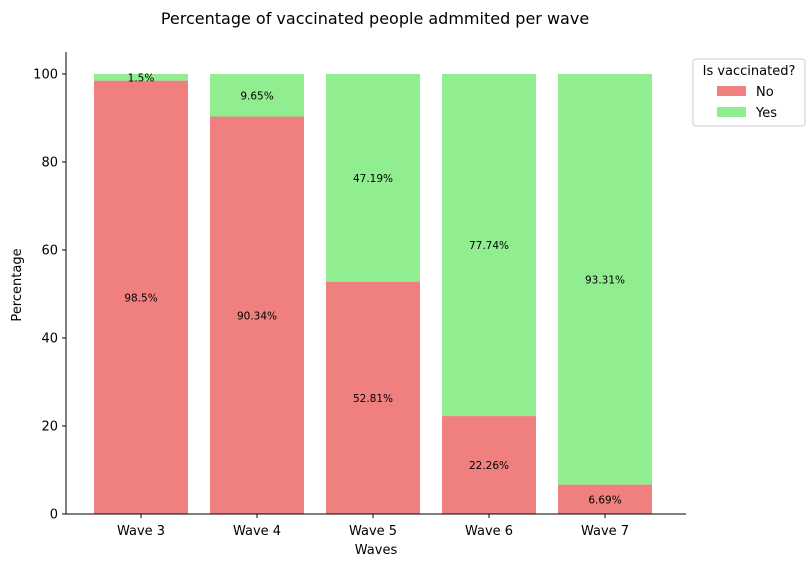  Describe the element at coordinates (765, 92) in the screenshot. I see `legend-label-no: No` at that location.